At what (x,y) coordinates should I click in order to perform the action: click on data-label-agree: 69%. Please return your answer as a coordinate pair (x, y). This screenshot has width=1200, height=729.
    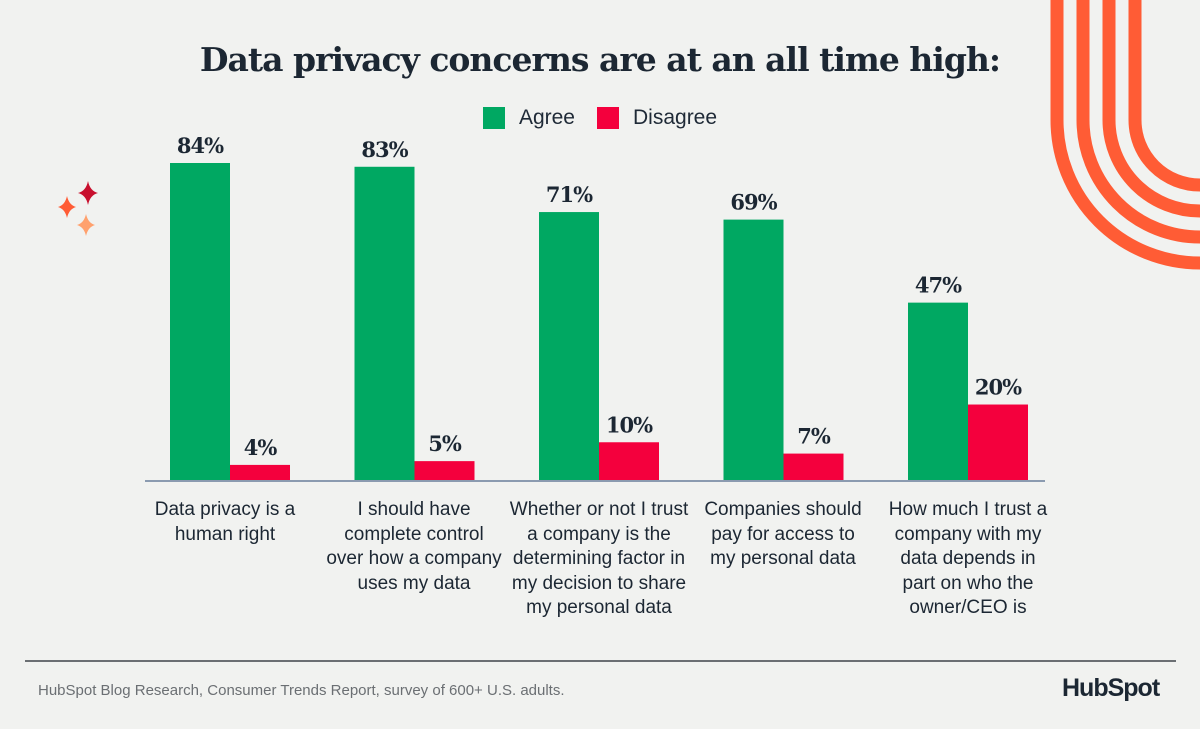
    Looking at the image, I should click on (753, 202).